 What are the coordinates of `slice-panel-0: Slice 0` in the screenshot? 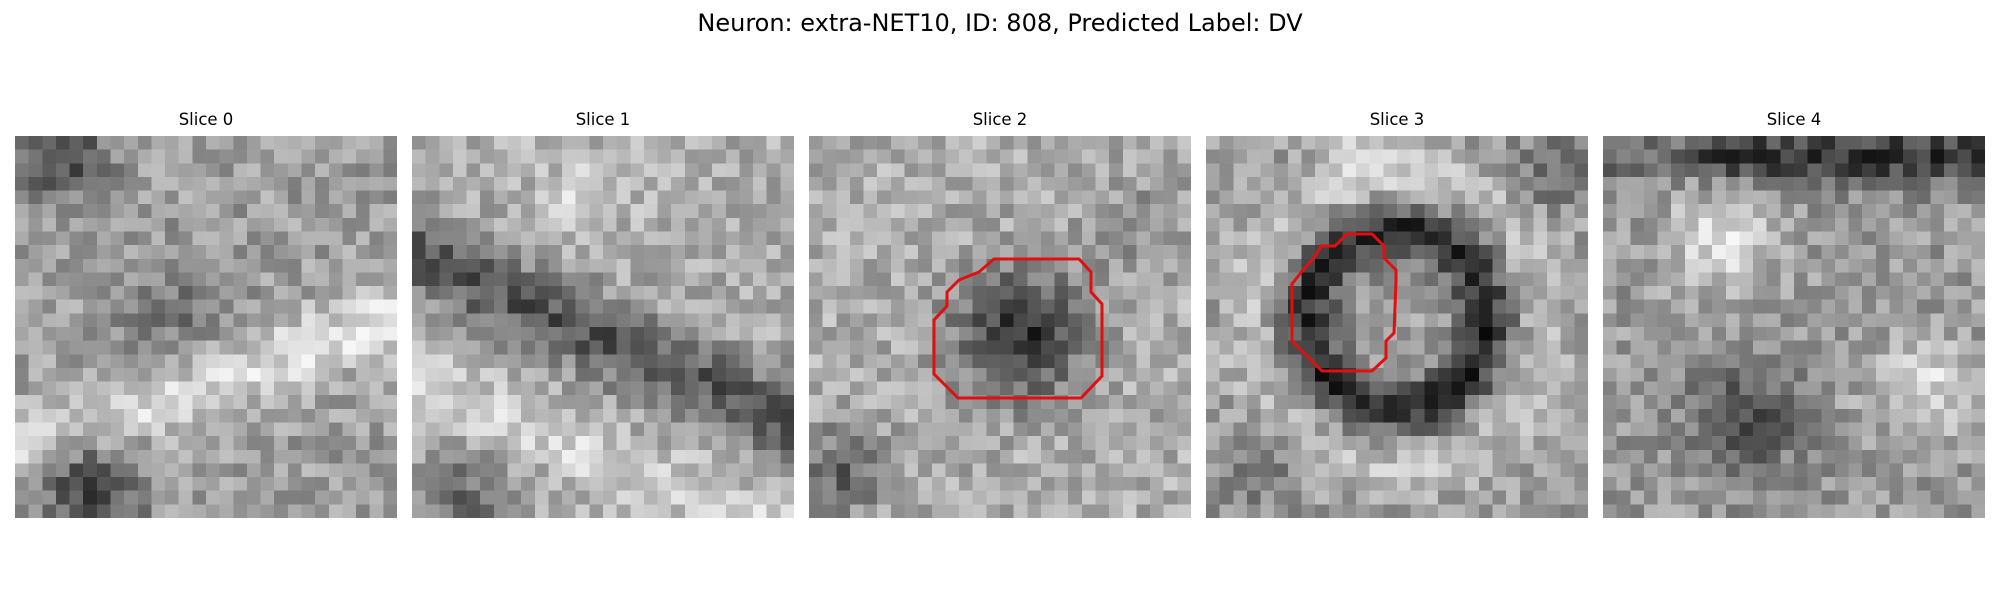 It's located at (206, 313).